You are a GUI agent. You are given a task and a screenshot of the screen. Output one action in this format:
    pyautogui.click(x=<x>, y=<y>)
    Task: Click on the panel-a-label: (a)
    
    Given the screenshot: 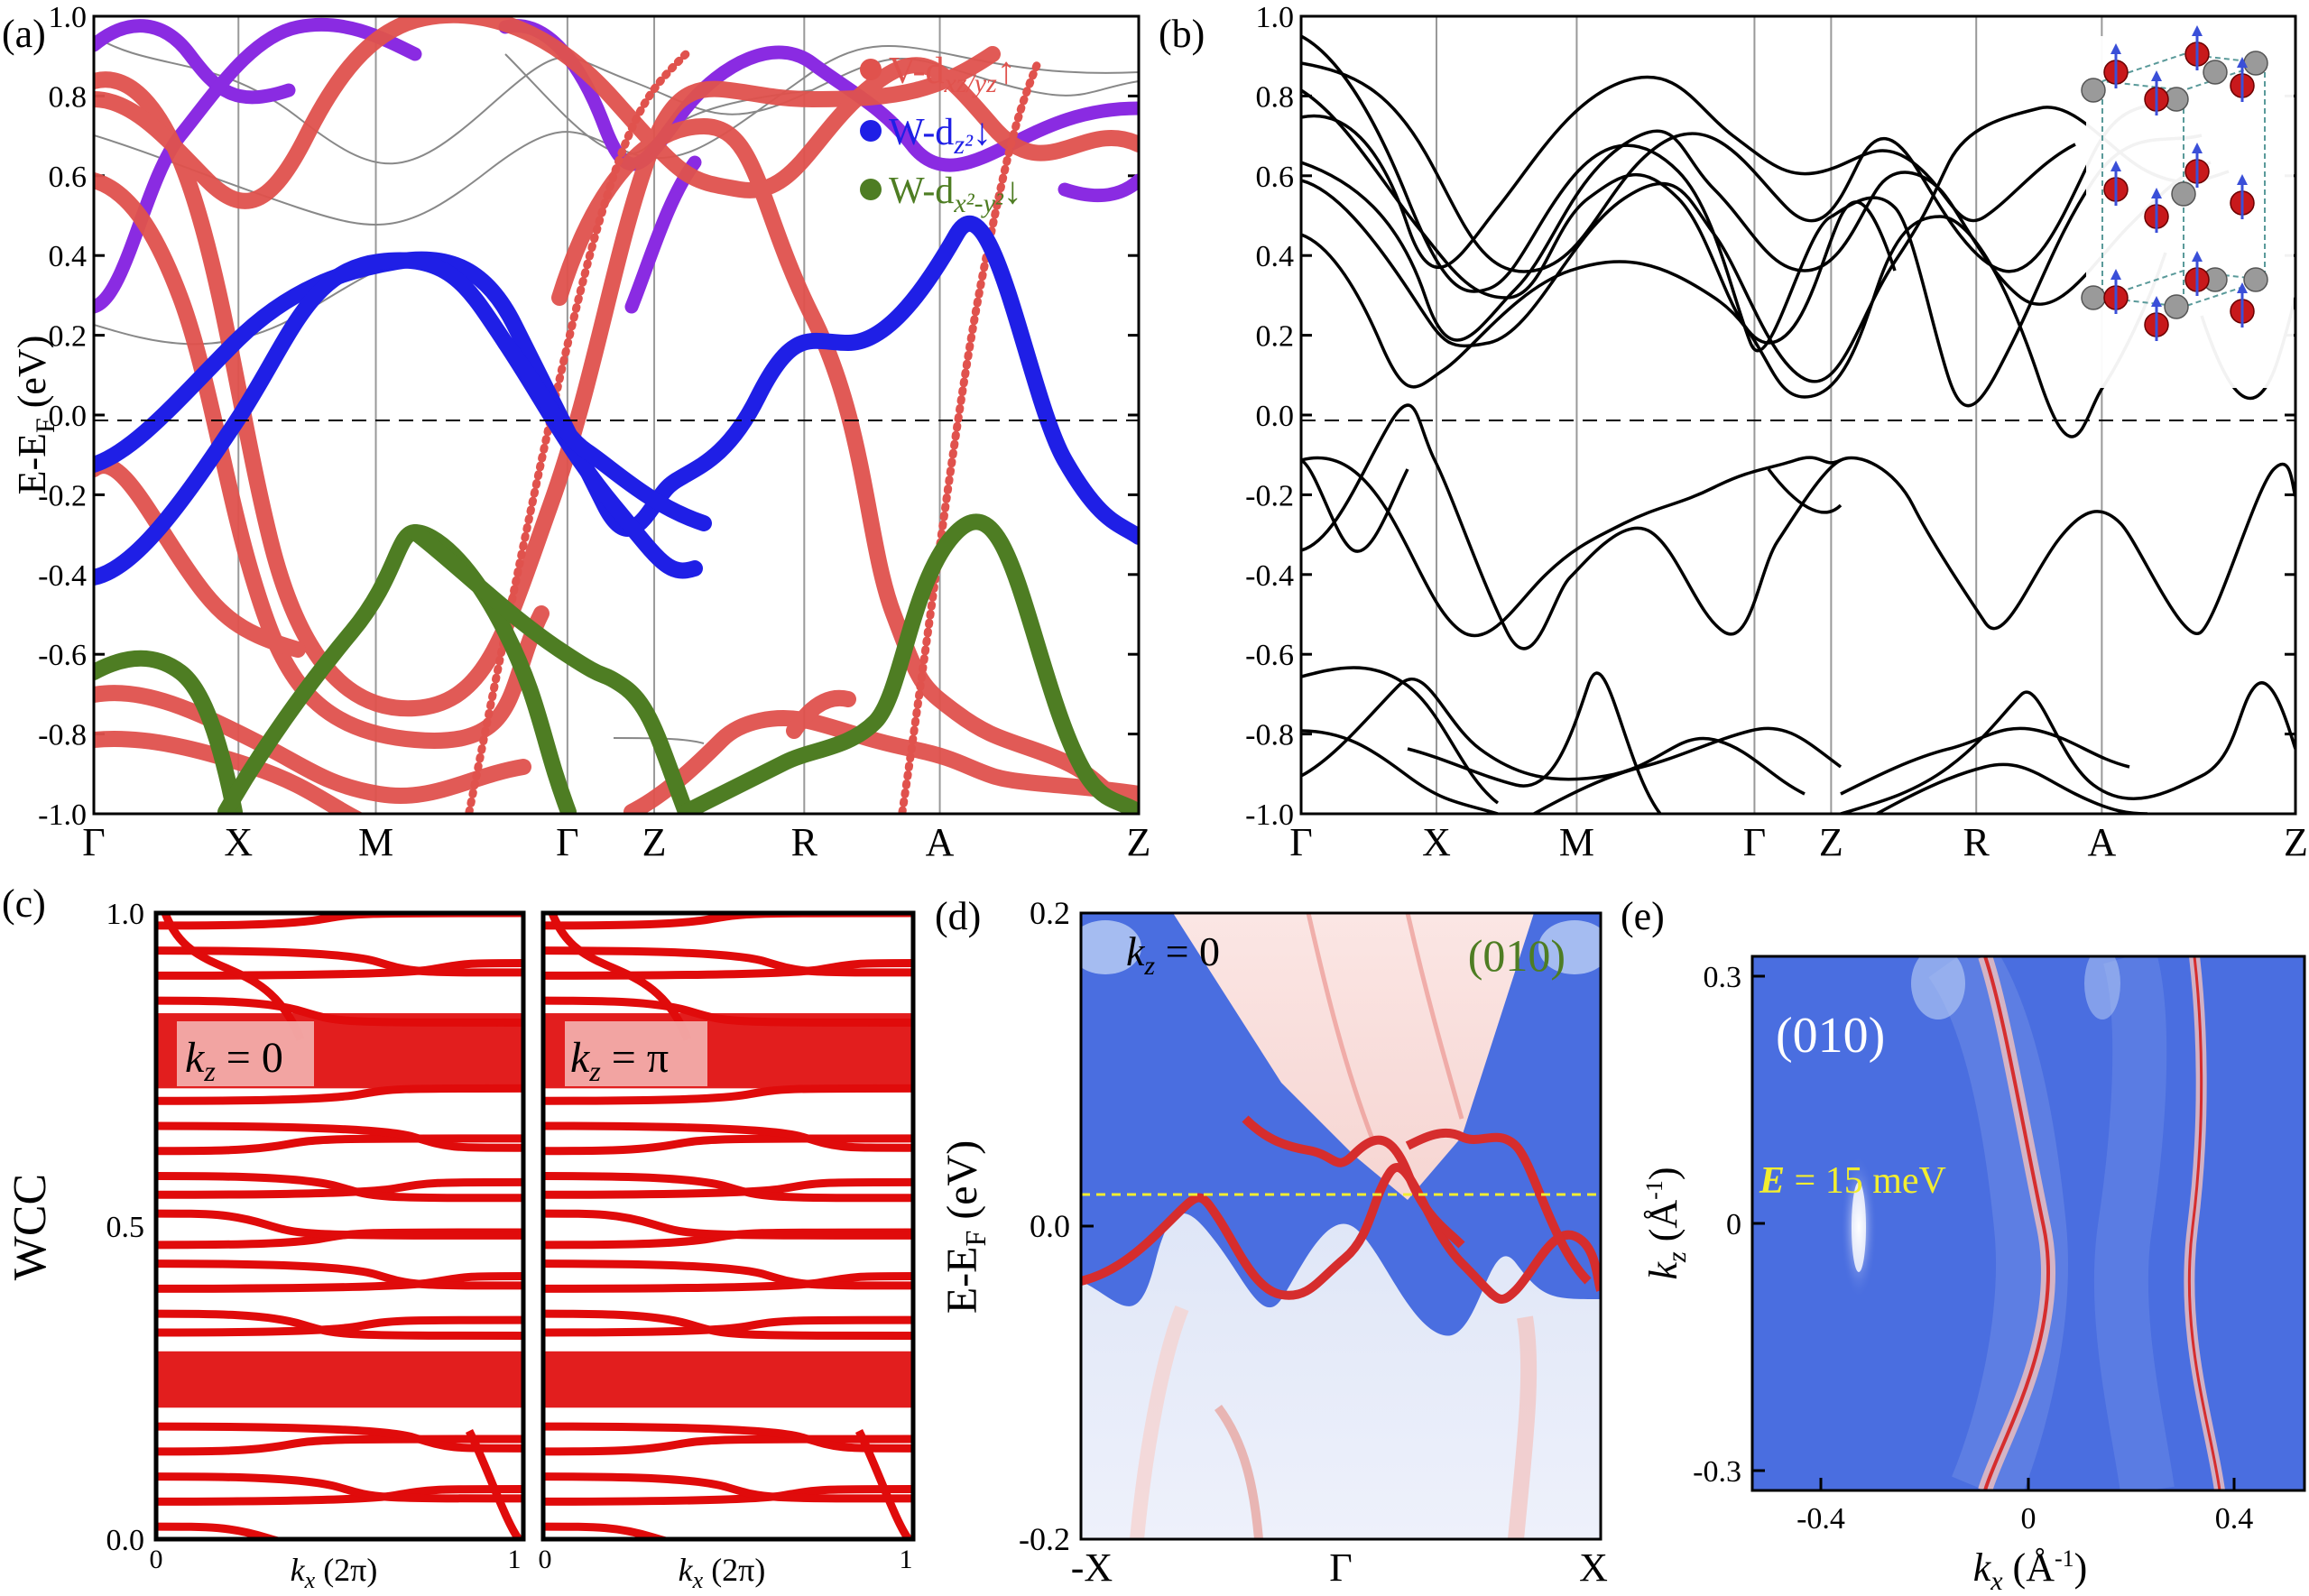 What is the action you would take?
    pyautogui.click(x=24, y=34)
    